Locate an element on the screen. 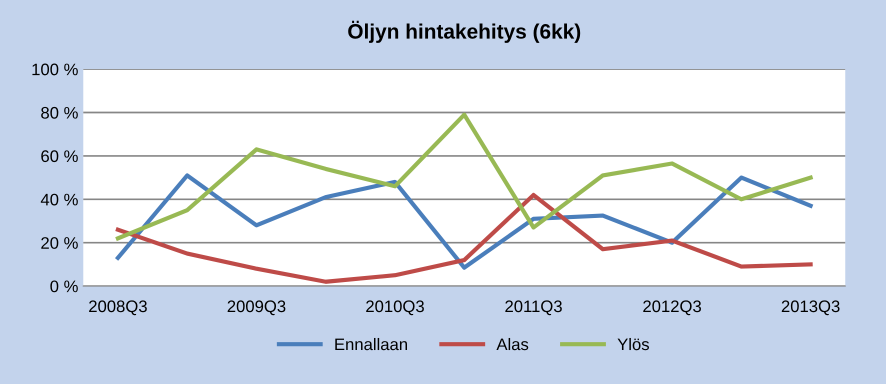 The height and width of the screenshot is (384, 886). y-tick-label: 0 % is located at coordinates (64, 286).